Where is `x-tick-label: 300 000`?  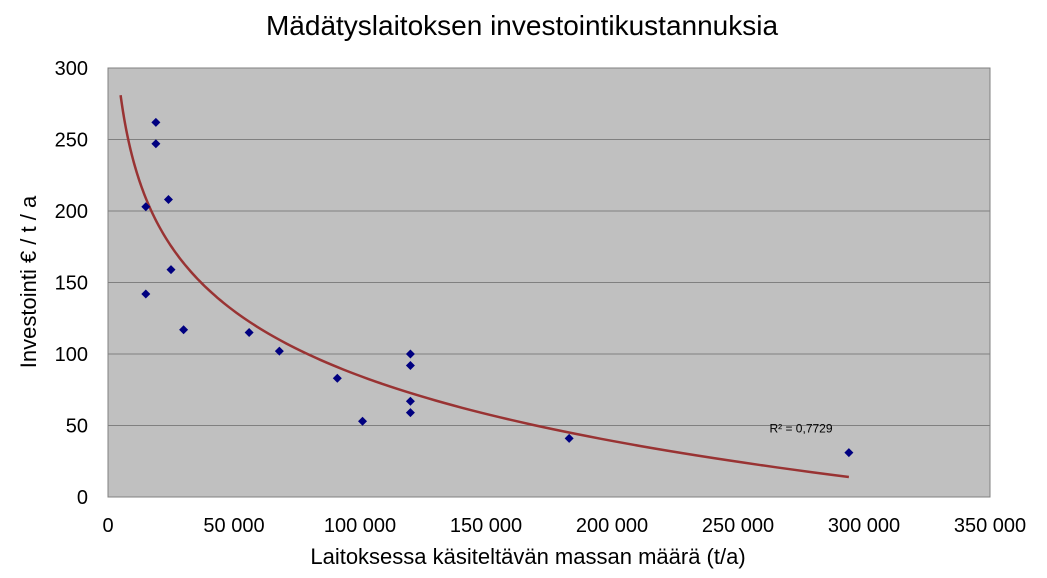 x-tick-label: 300 000 is located at coordinates (864, 526).